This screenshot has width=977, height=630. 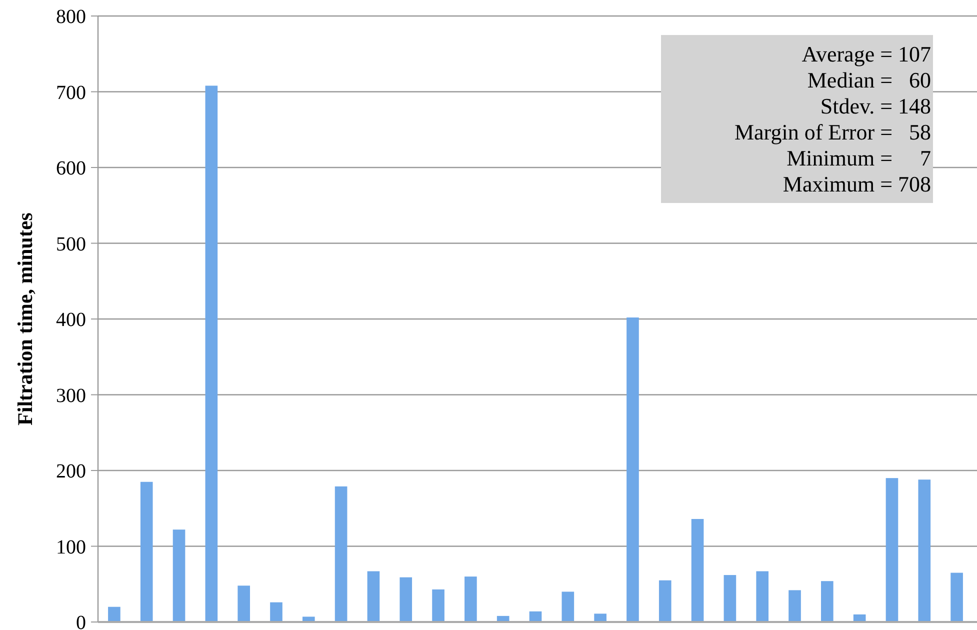 What do you see at coordinates (832, 132) in the screenshot?
I see `annotation: Margin of Error = 58` at bounding box center [832, 132].